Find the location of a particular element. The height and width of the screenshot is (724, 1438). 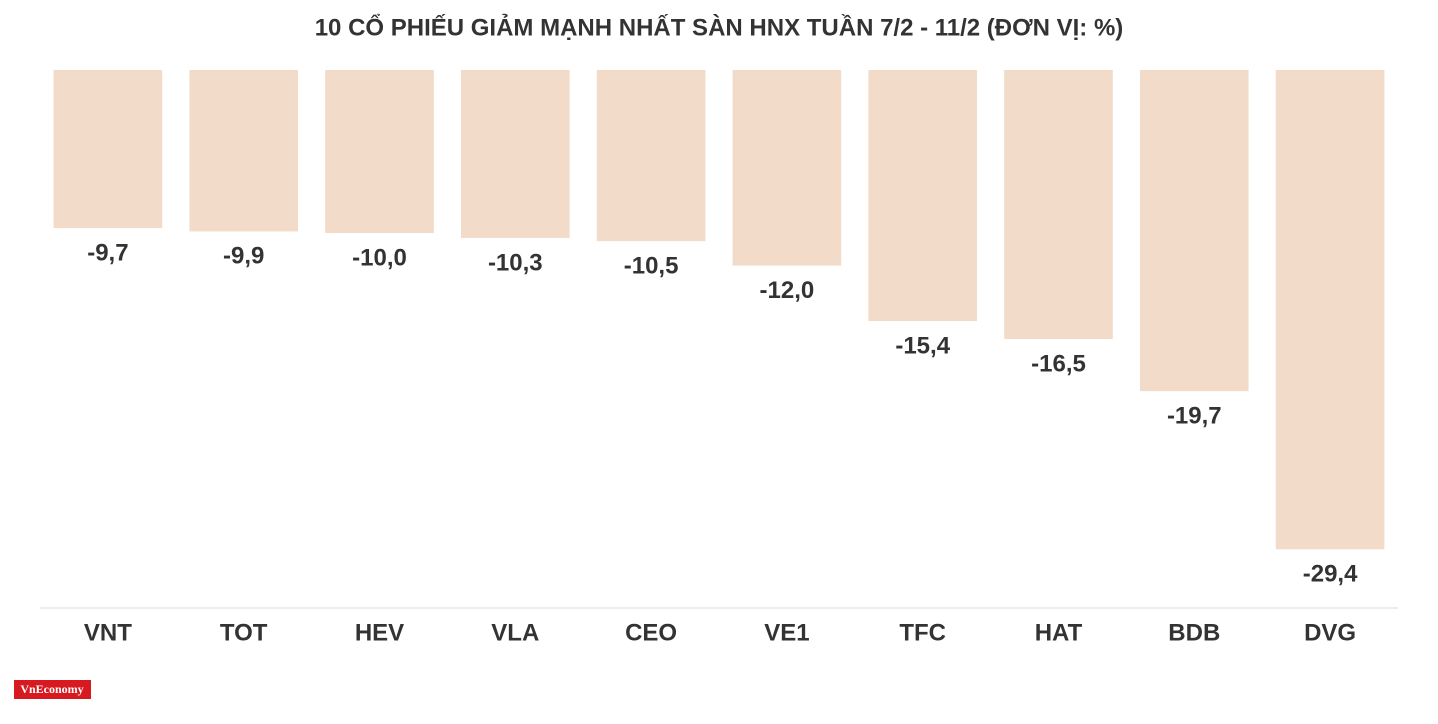

x-tick-label: BDB is located at coordinates (1194, 632).